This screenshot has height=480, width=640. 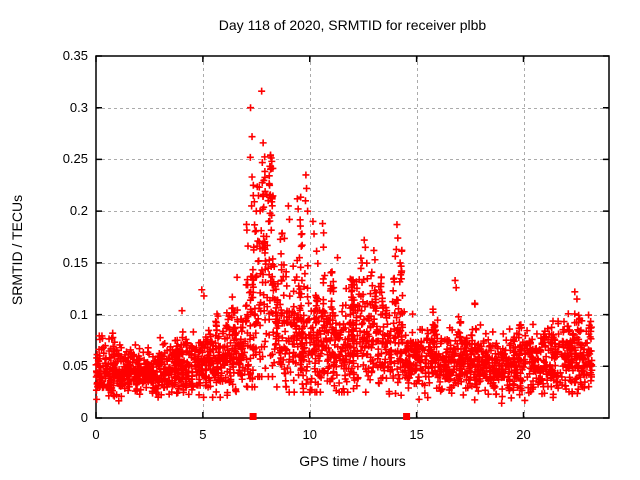 I want to click on x-tick-label: 5, so click(x=203, y=434).